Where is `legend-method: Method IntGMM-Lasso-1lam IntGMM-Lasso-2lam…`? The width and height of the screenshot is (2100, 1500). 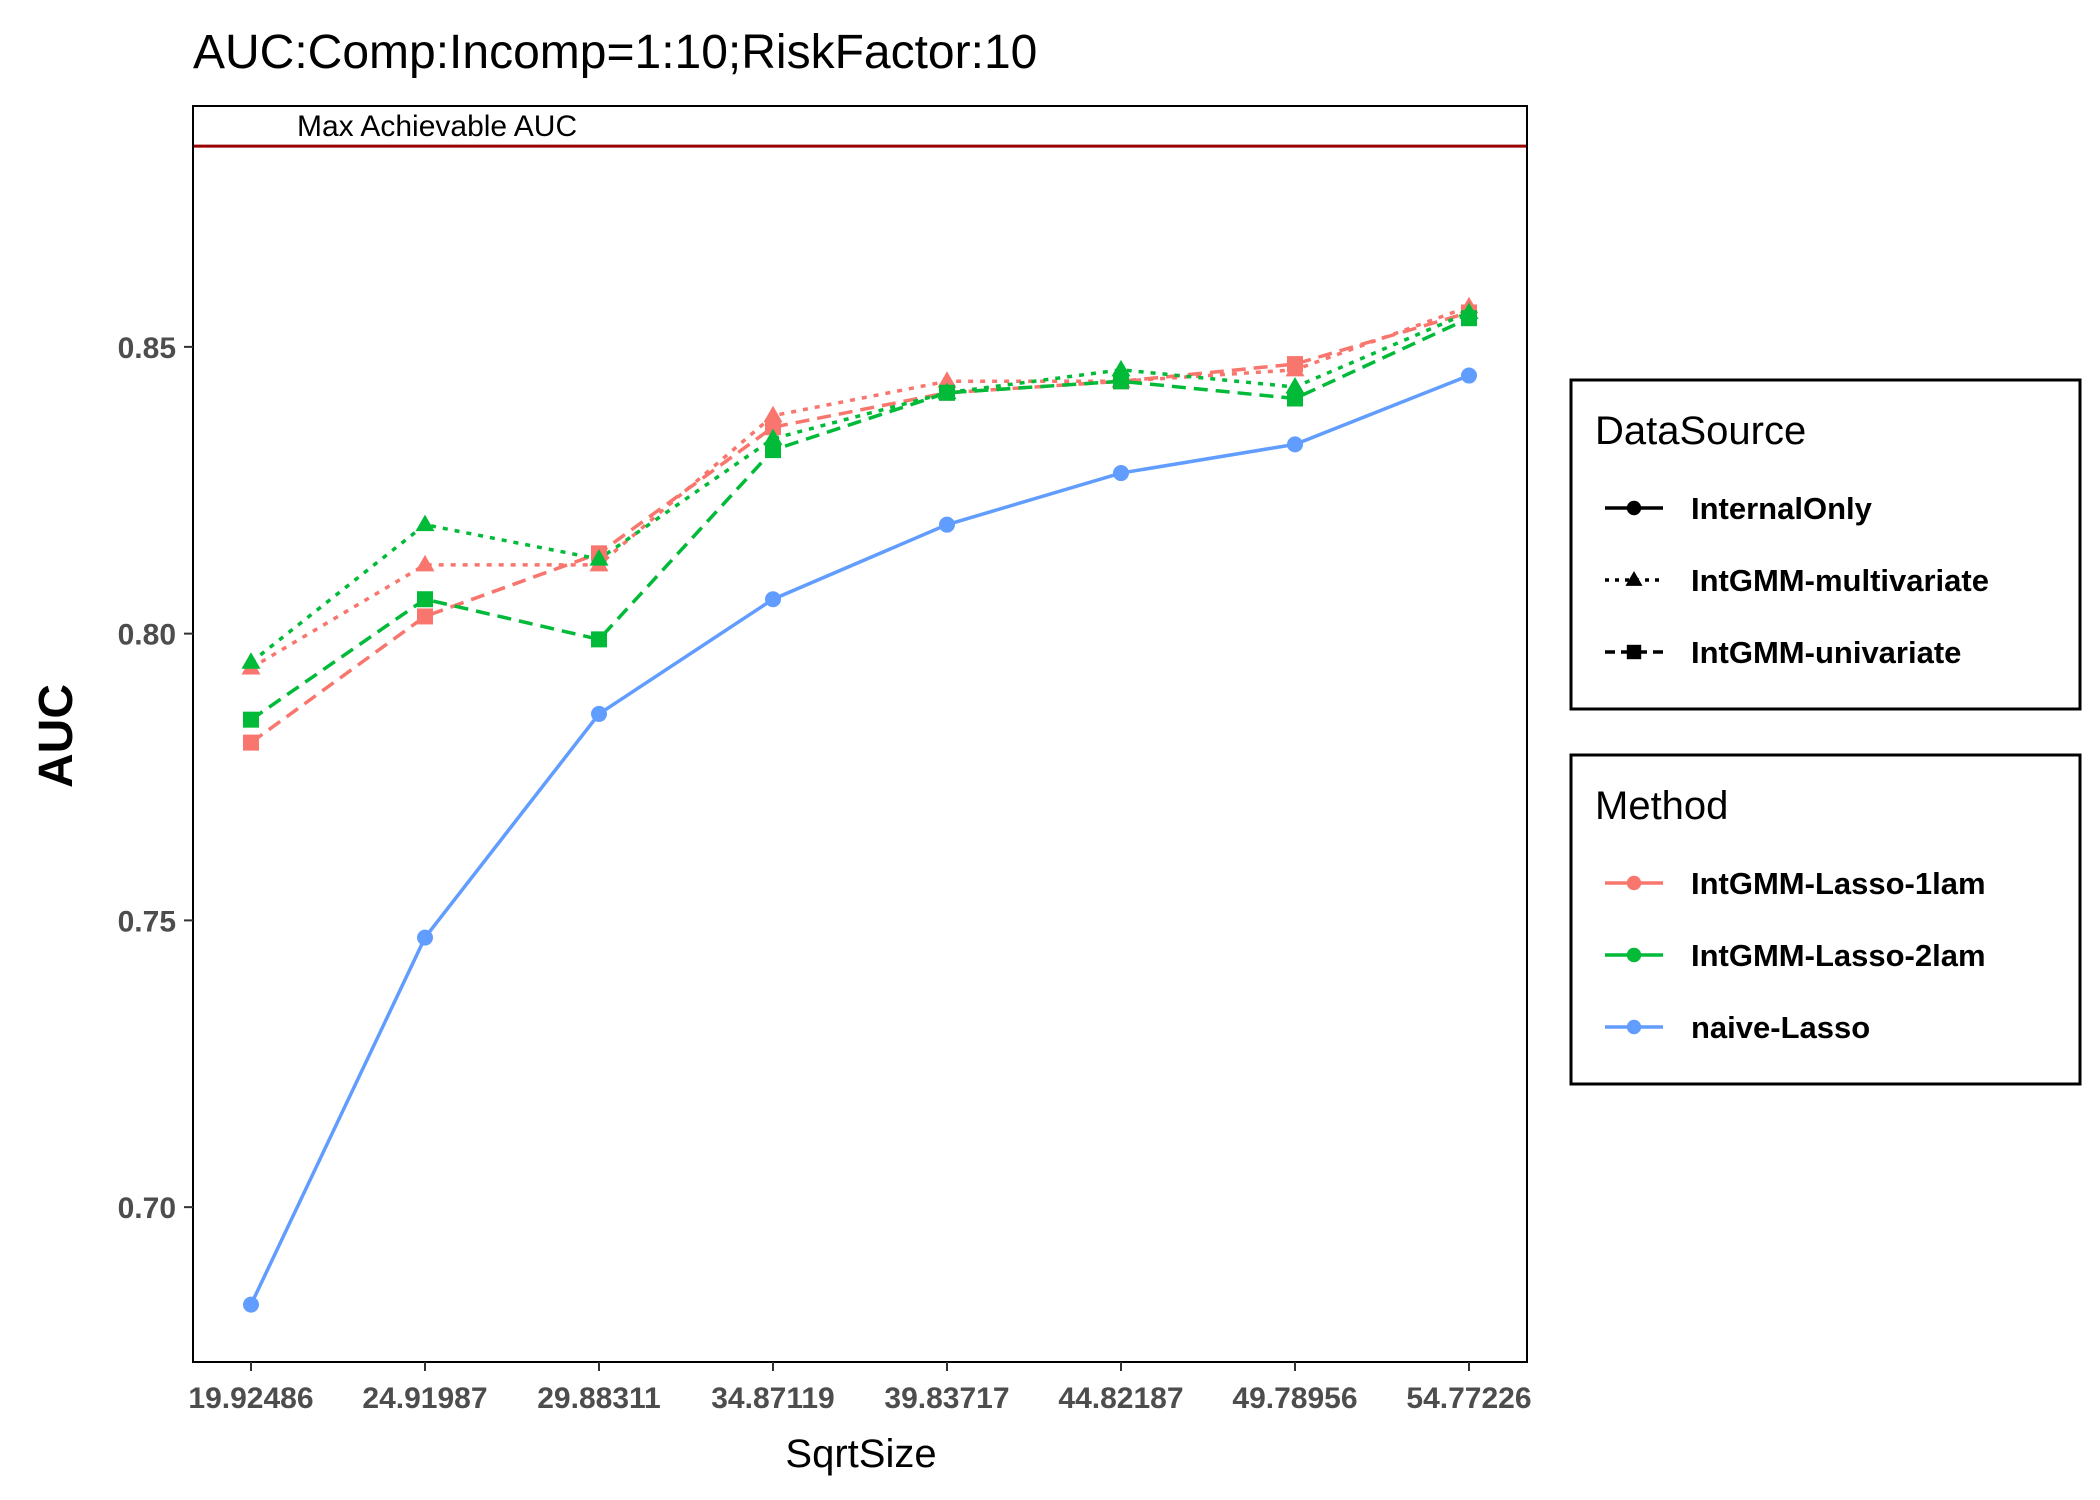
legend-method: Method IntGMM-Lasso-1lam IntGMM-Lasso-2lam… is located at coordinates (1825, 919).